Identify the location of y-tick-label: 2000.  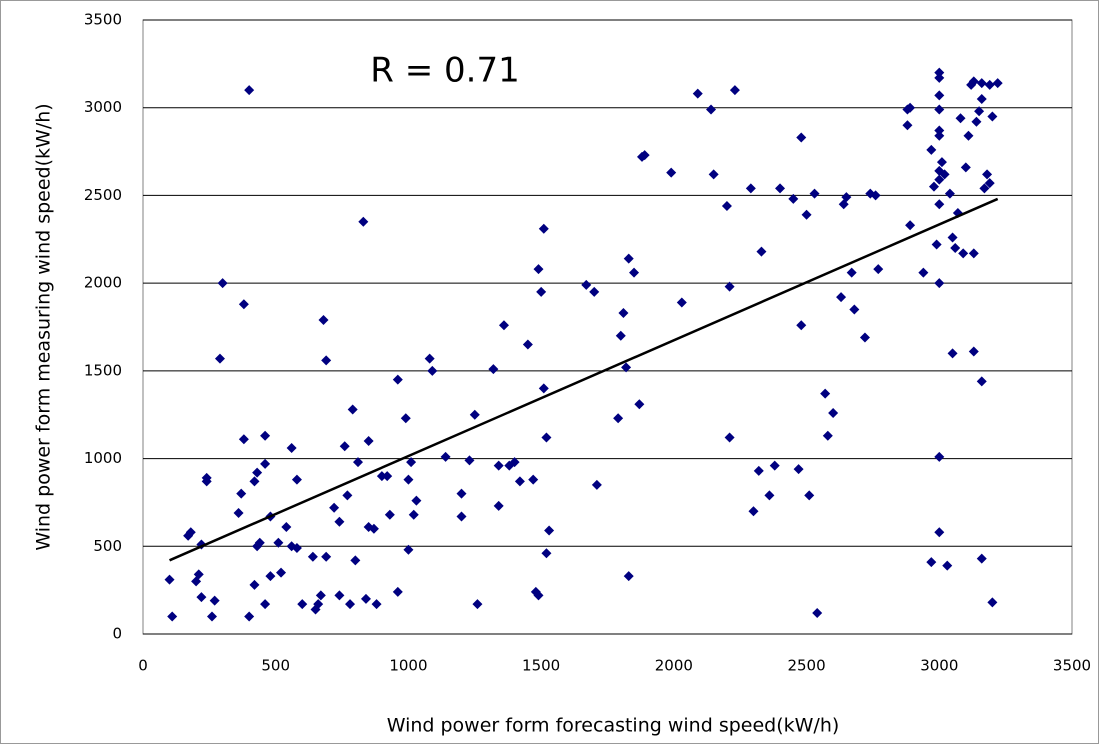
(103, 283).